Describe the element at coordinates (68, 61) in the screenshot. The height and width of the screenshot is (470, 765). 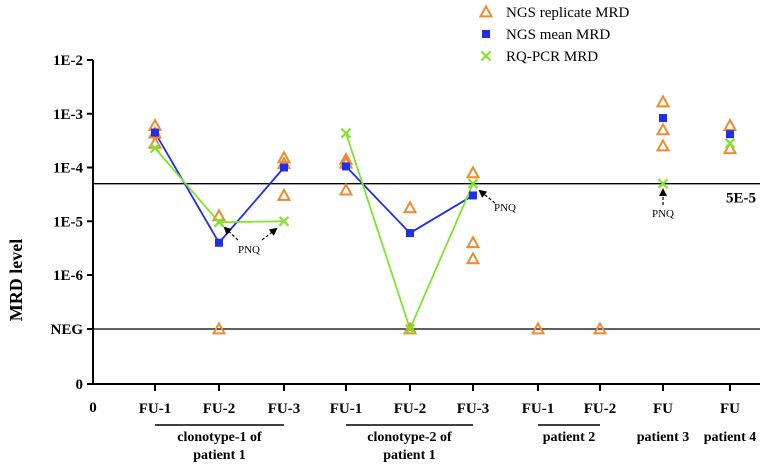
I see `y-tick-label: 1E-2` at that location.